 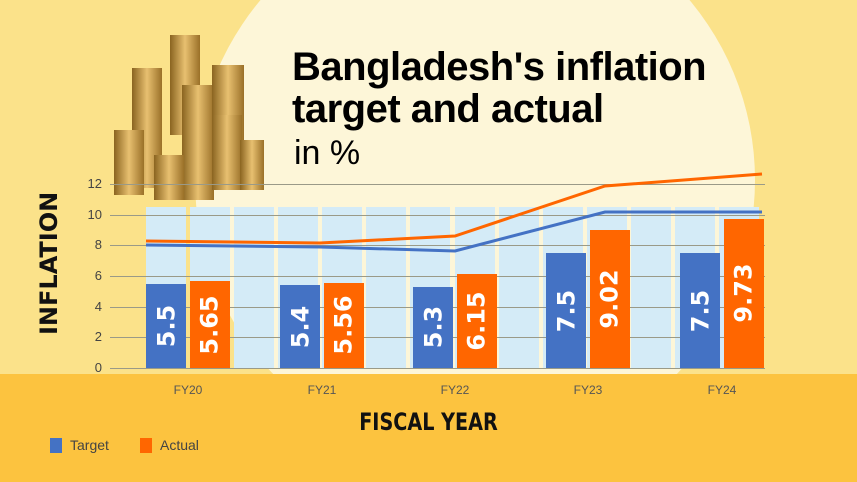 What do you see at coordinates (49, 263) in the screenshot?
I see `y-axis-title: INFLATION` at bounding box center [49, 263].